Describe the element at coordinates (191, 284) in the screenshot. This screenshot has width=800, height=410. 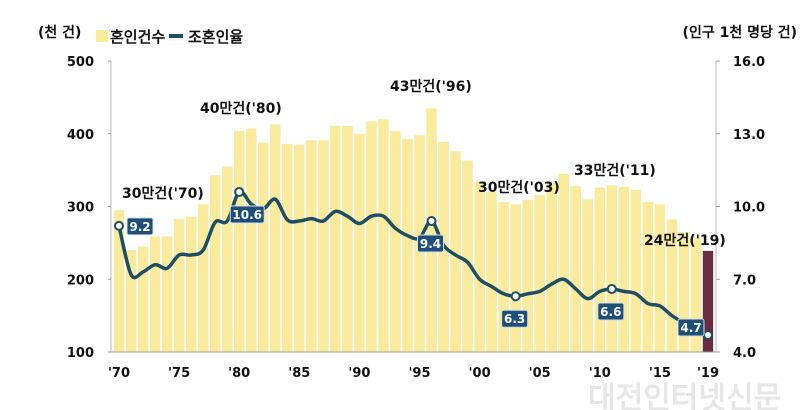
I see `bar-1976` at that location.